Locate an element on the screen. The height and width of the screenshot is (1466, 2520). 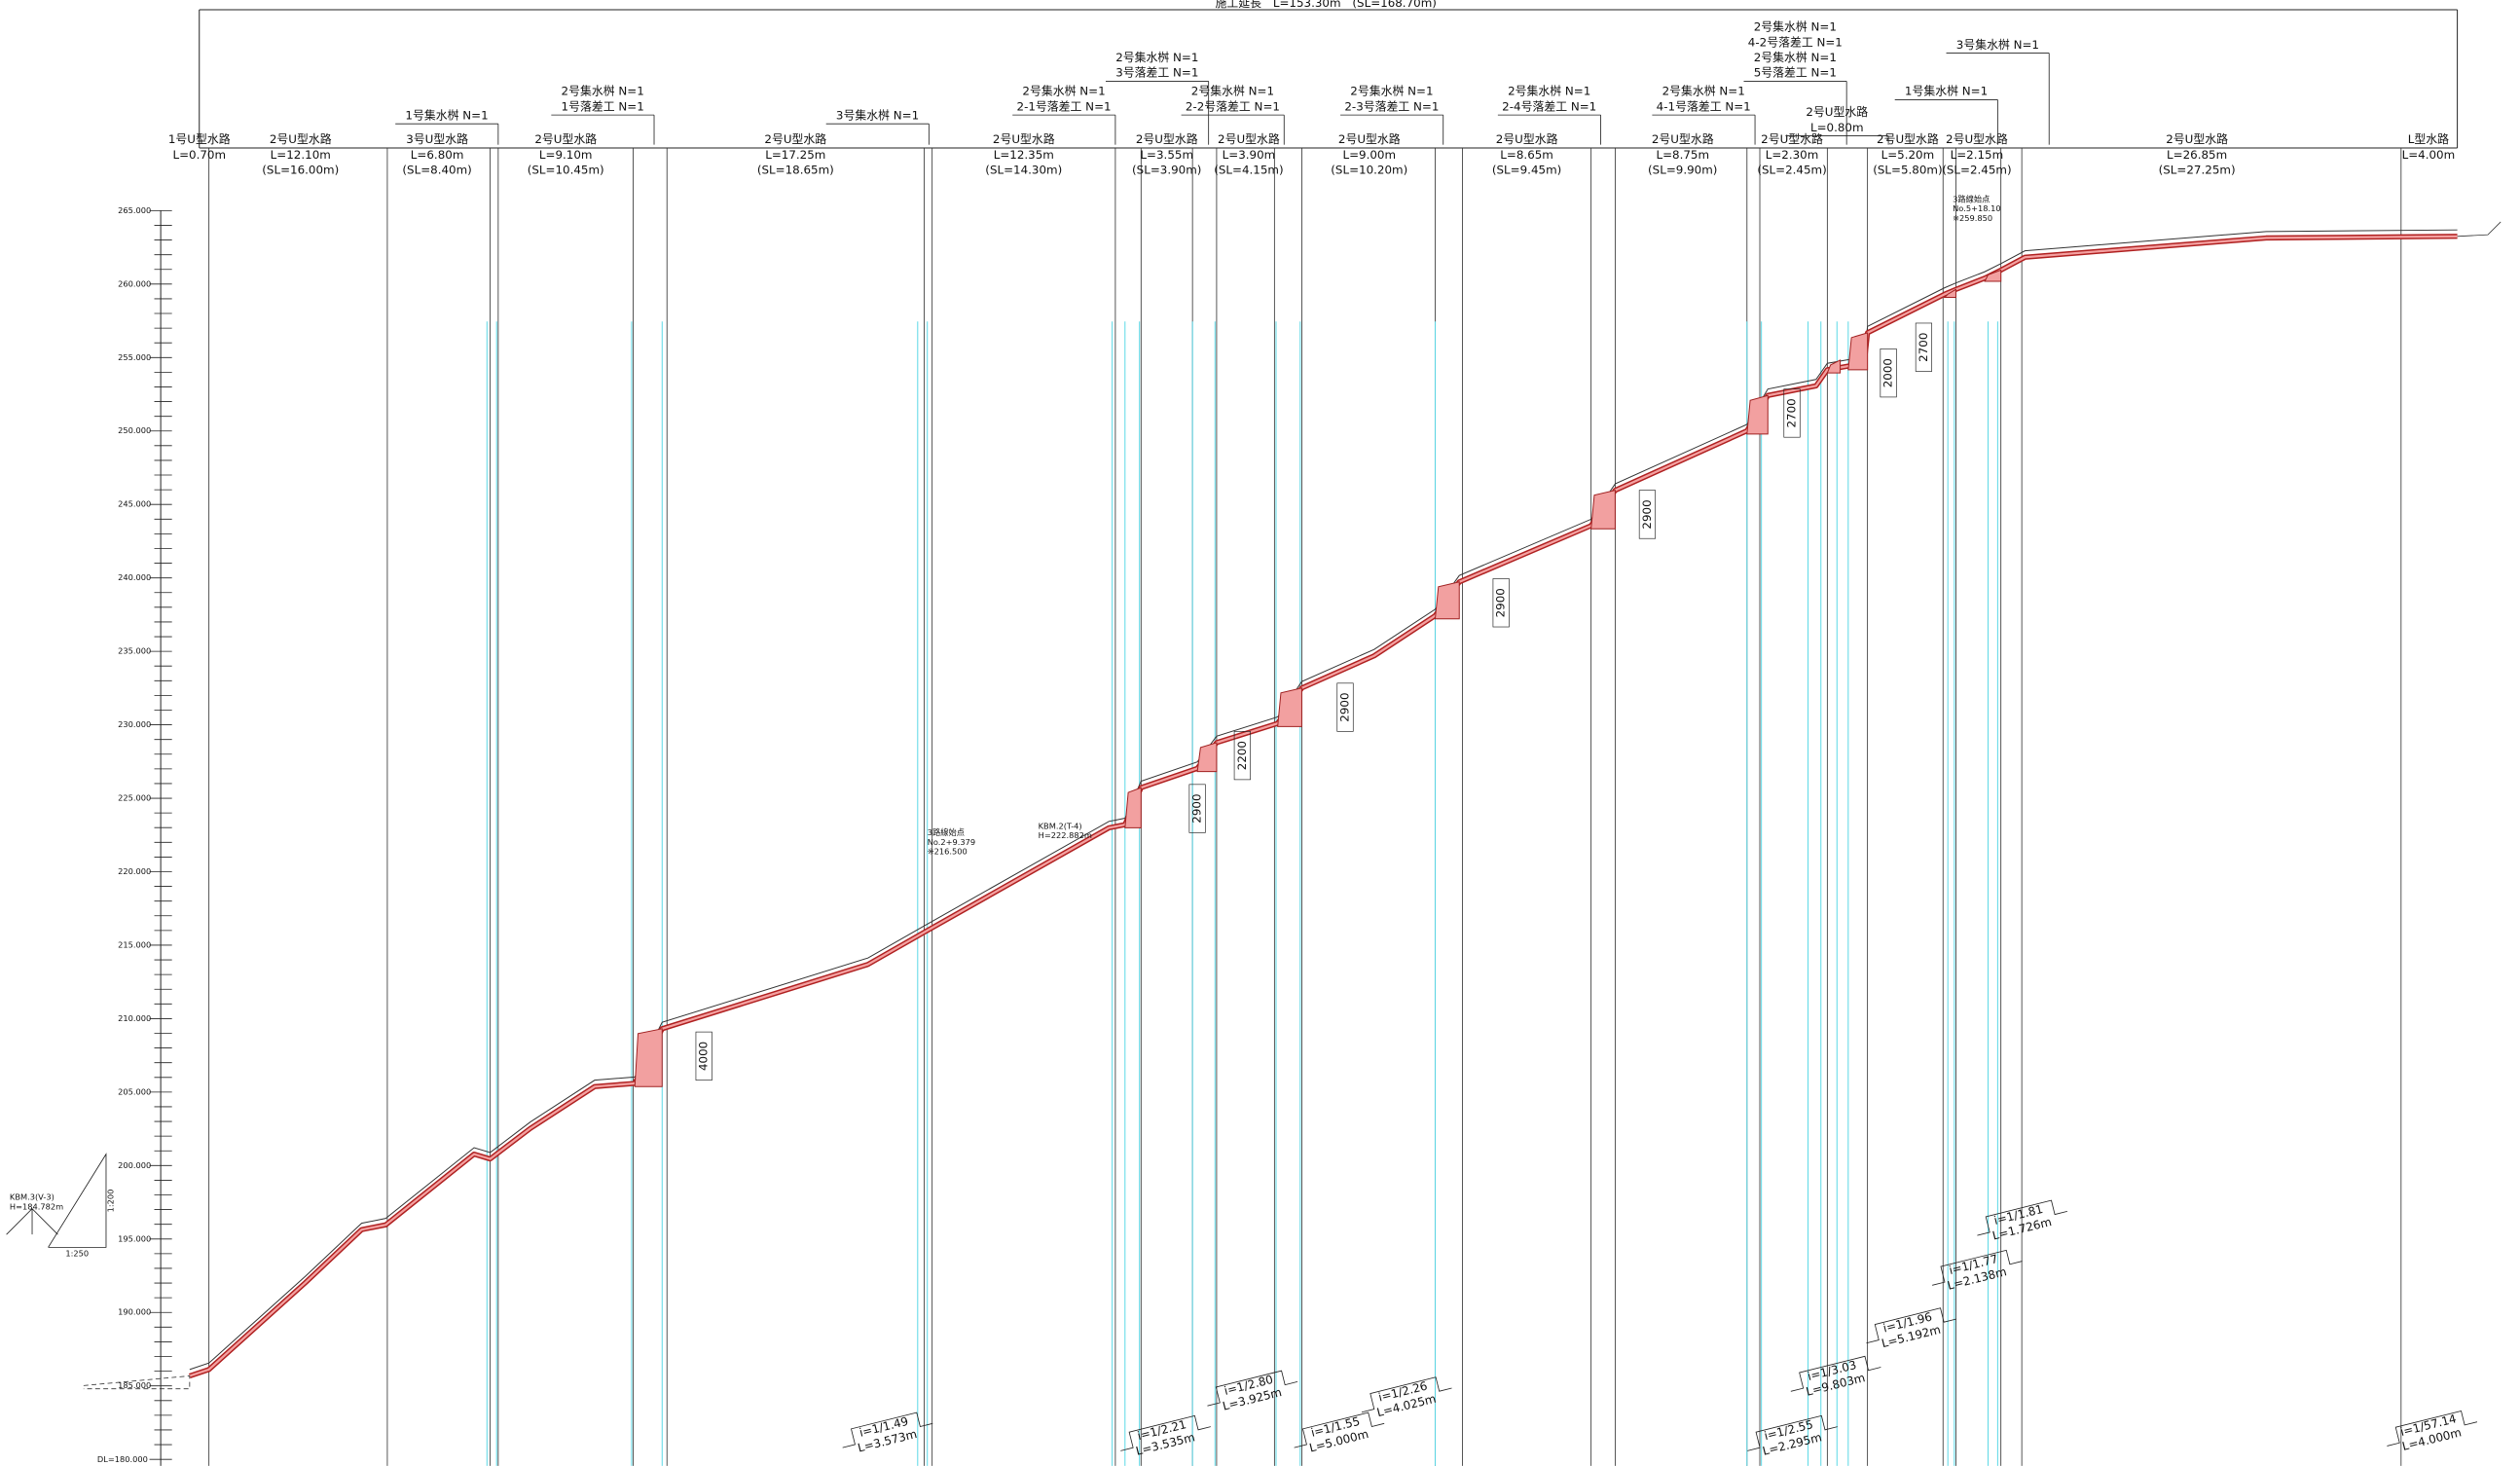
segment-label: (SL=2.45m) is located at coordinates (1976, 170).